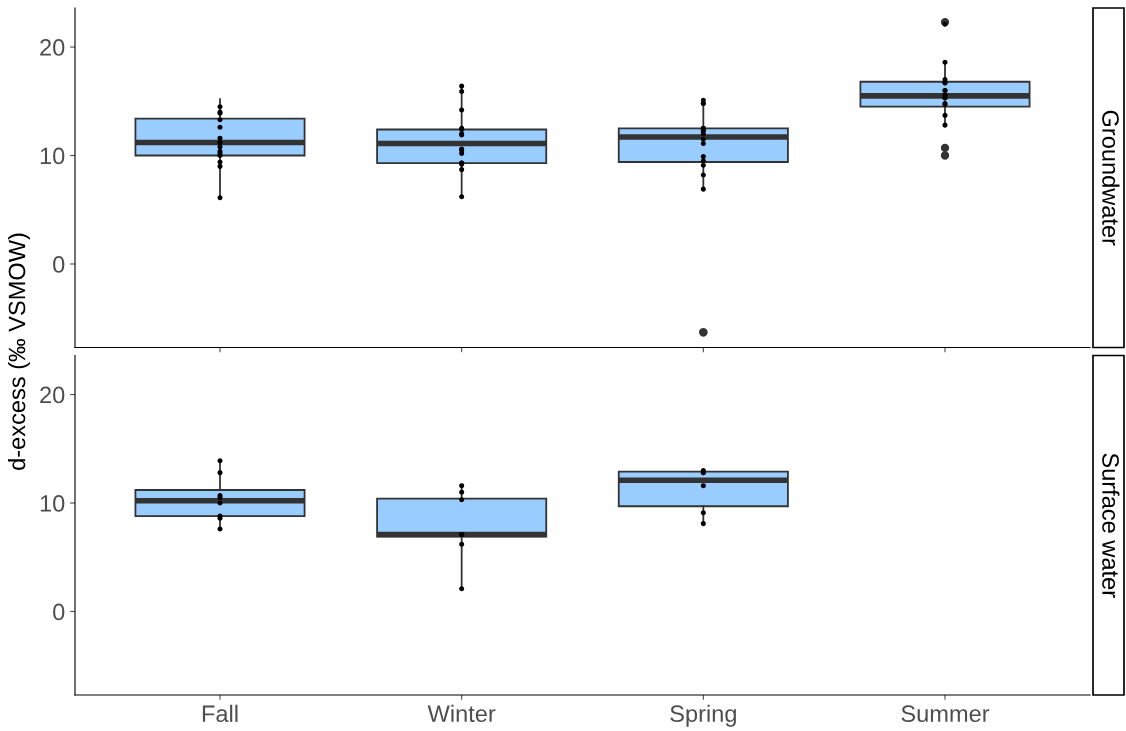 Image resolution: width=1126 pixels, height=731 pixels. I want to click on x-tick-label: Summer, so click(945, 714).